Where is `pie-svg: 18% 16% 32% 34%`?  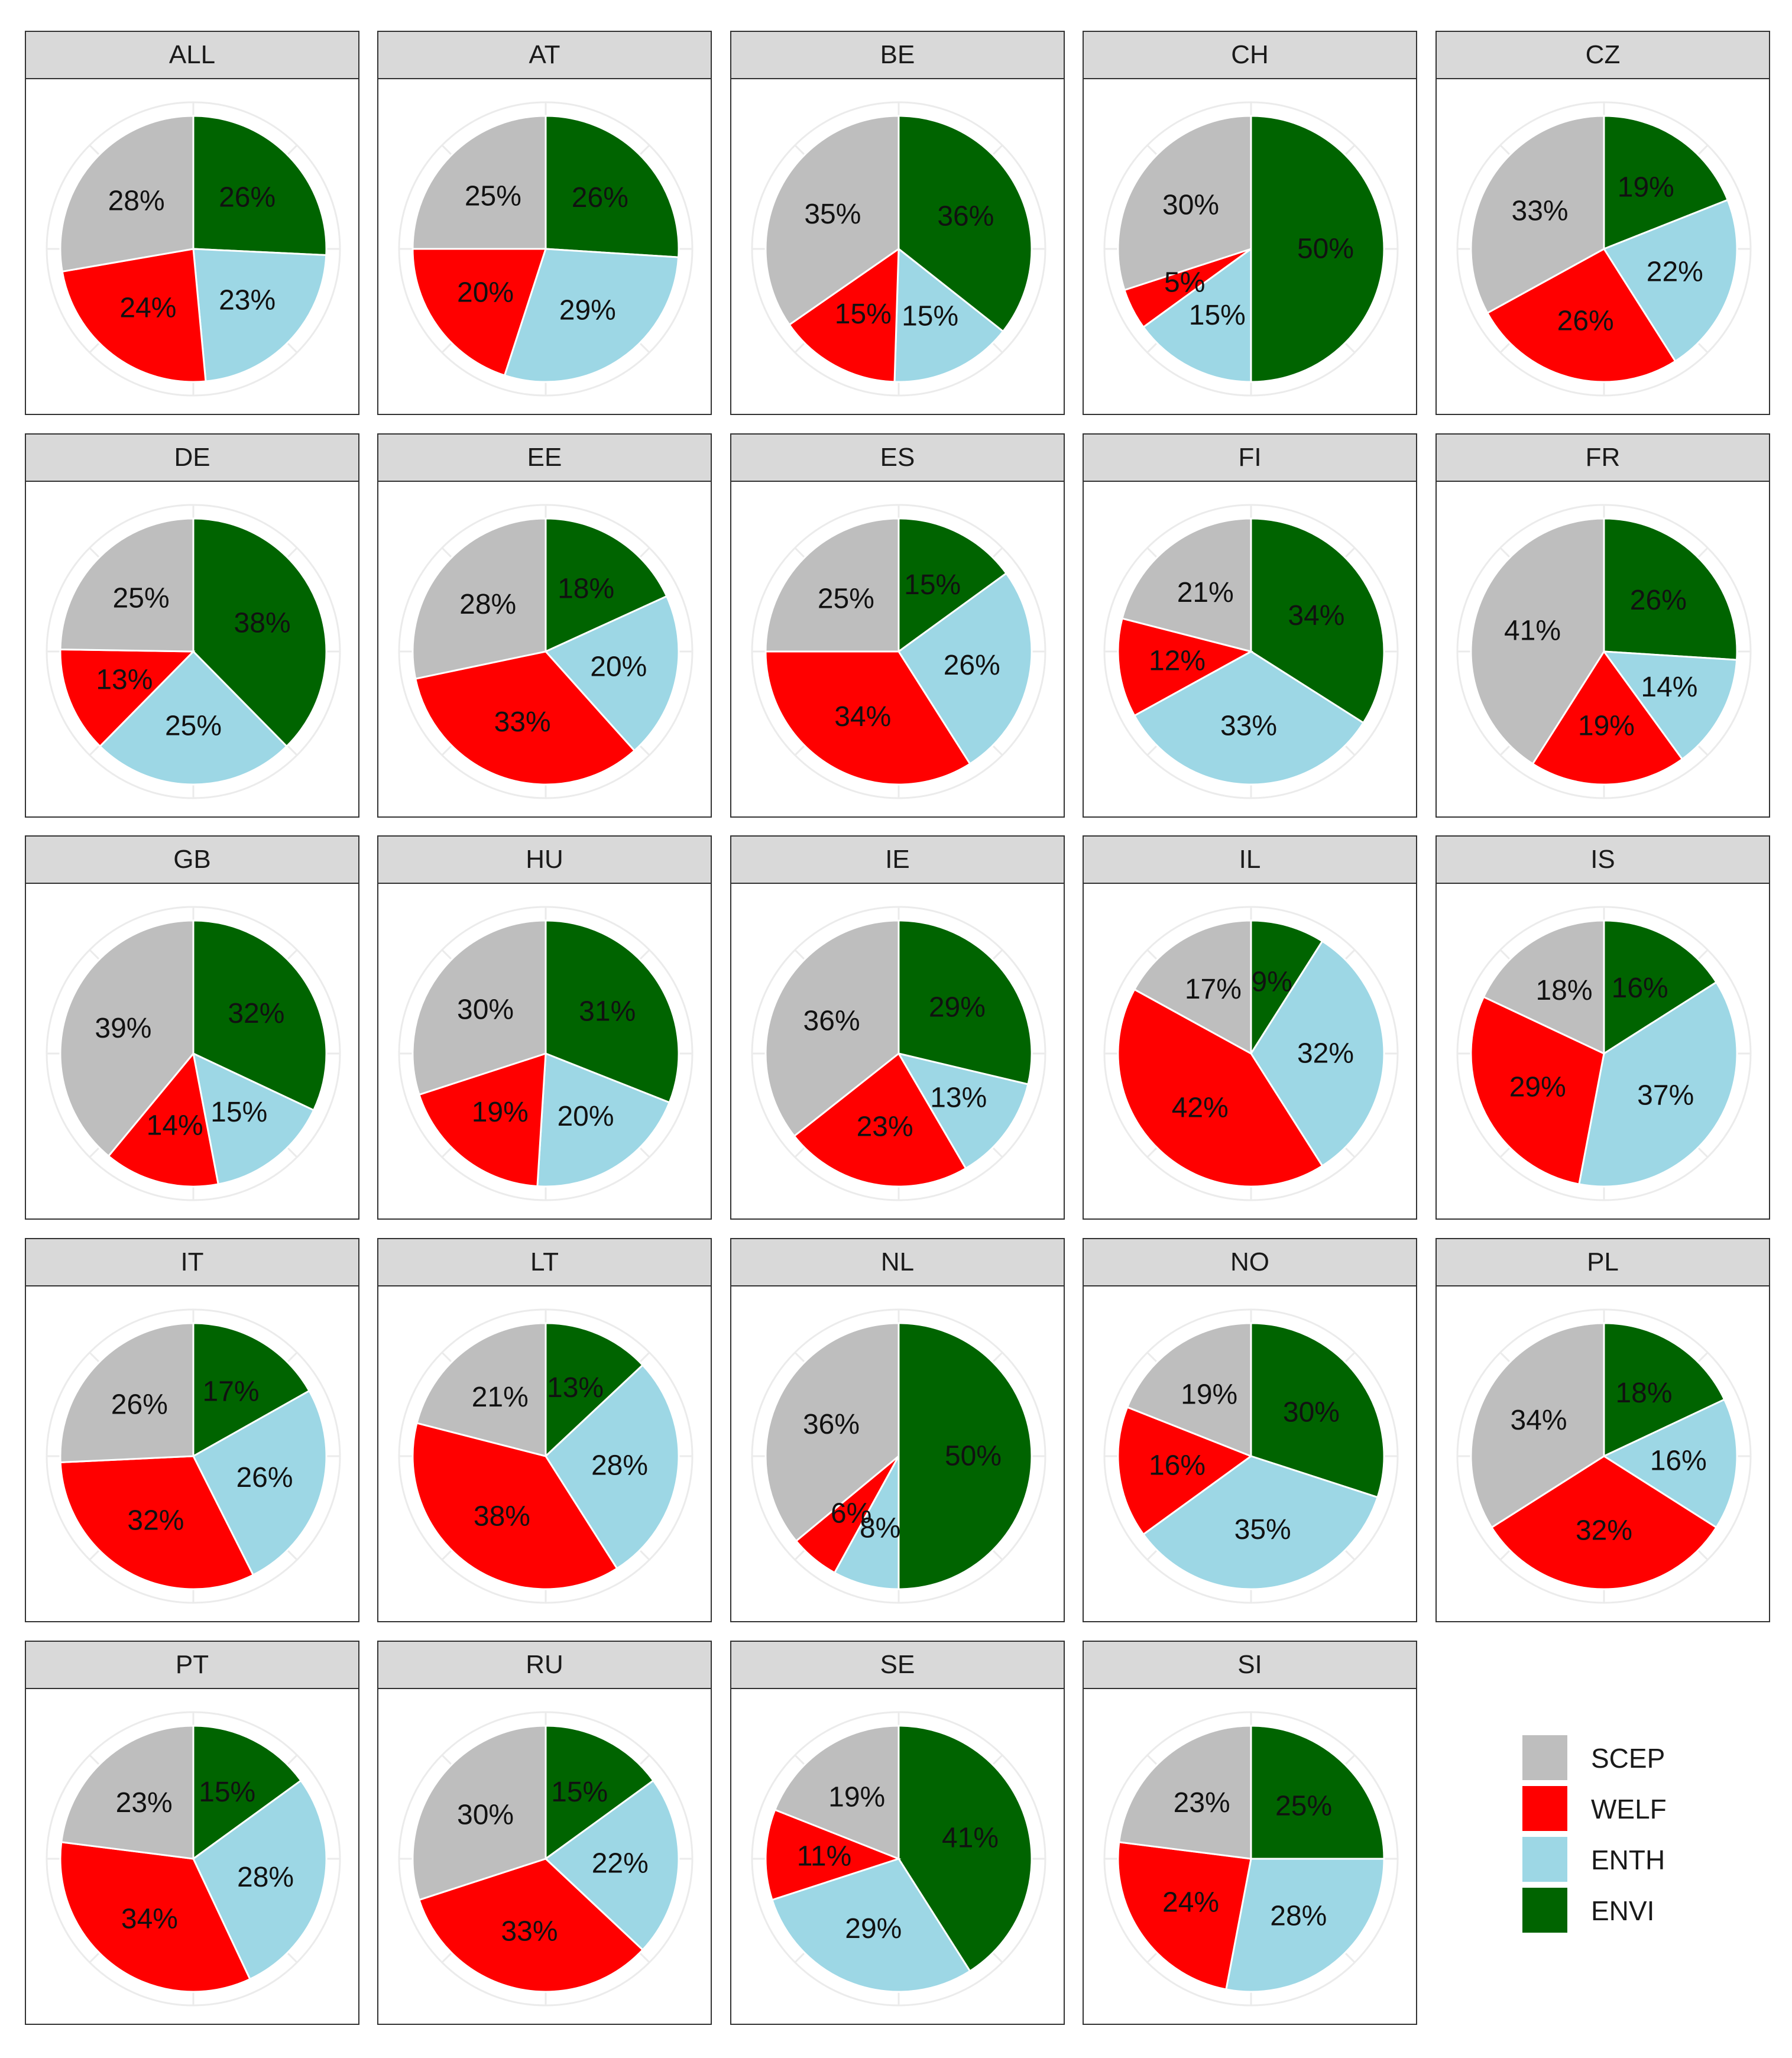
pie-svg: 18% 16% 32% 34% is located at coordinates (1604, 1456).